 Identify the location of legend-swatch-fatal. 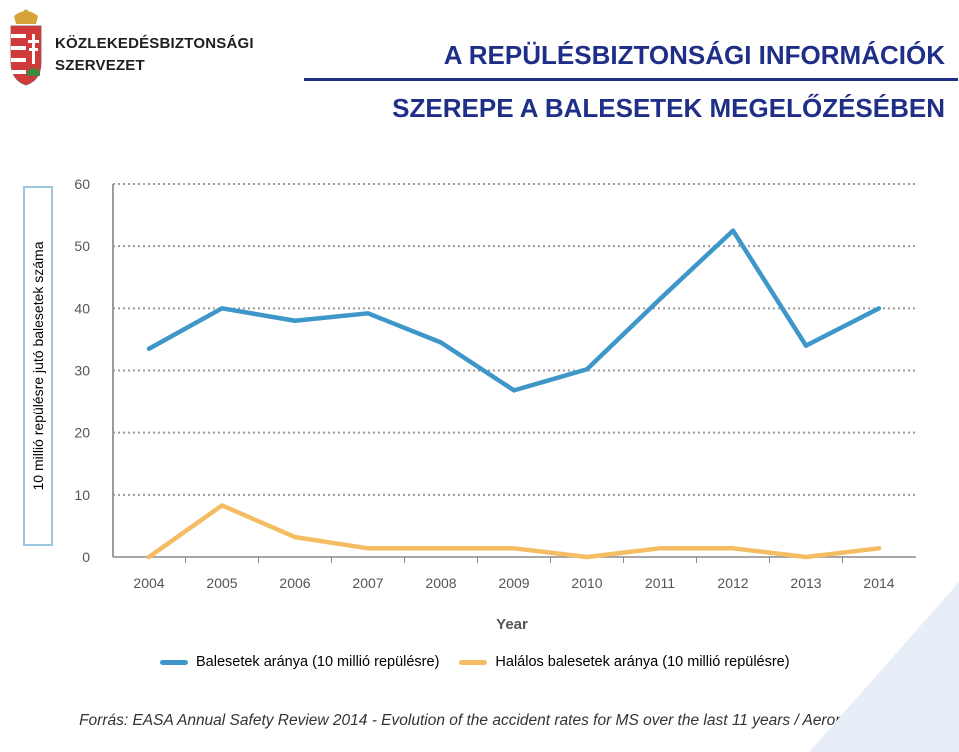
(473, 662).